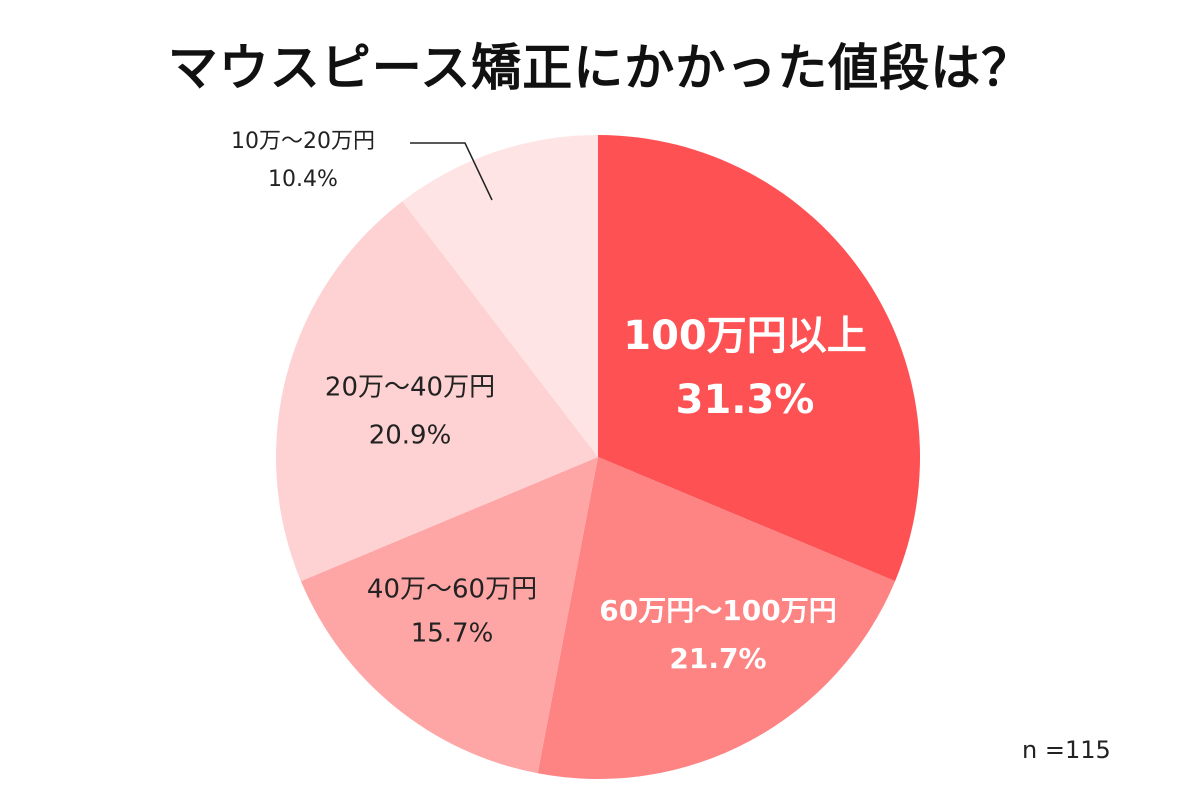 Image resolution: width=1200 pixels, height=800 pixels. I want to click on slice-label: 20万〜40万円, so click(410, 388).